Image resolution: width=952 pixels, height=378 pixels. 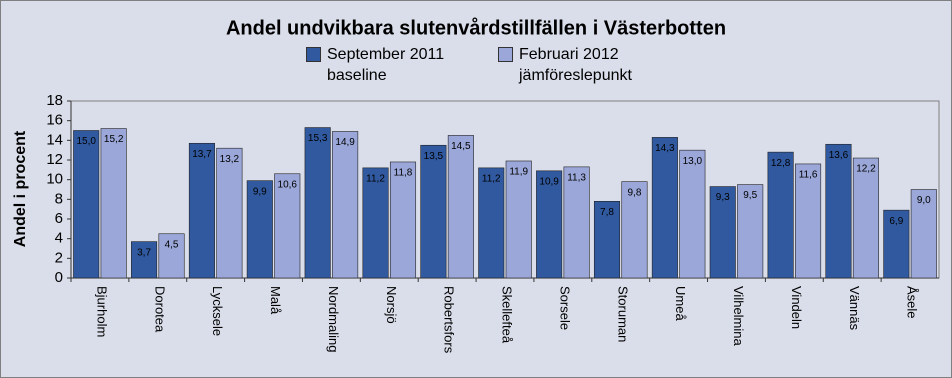 I want to click on x-tick-label: Vännäs, so click(x=854, y=308).